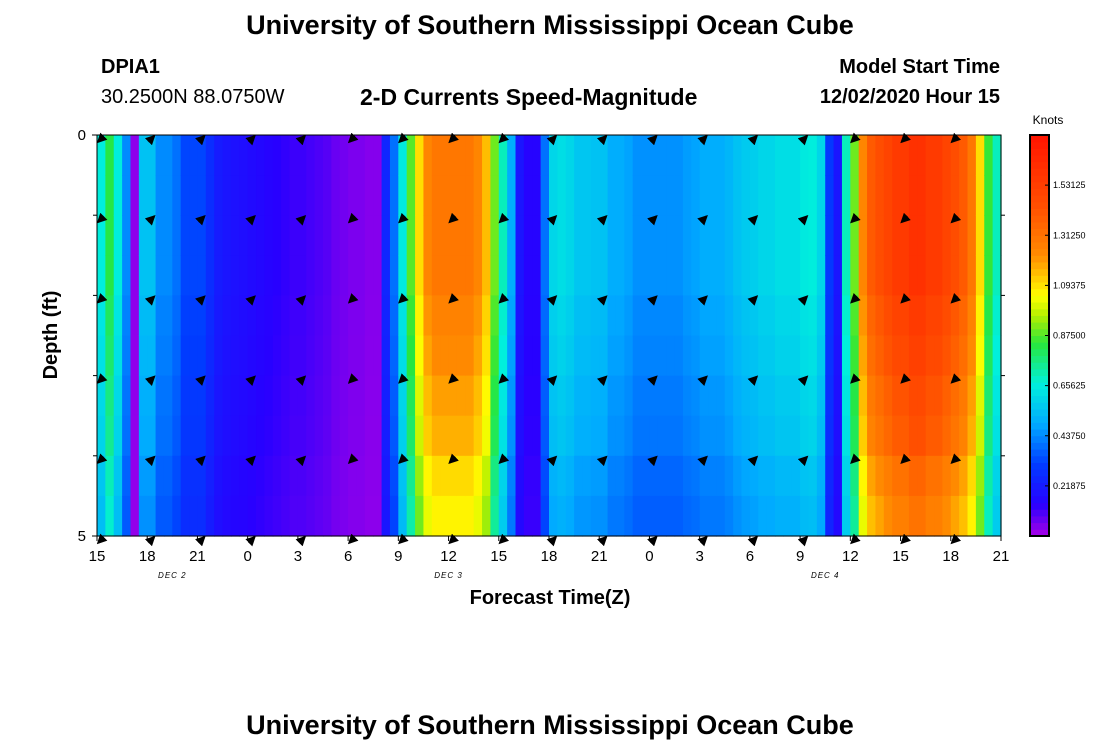 The height and width of the screenshot is (750, 1100). I want to click on chart-heading: 2-D Currents Speed-Magnitude, so click(529, 97).